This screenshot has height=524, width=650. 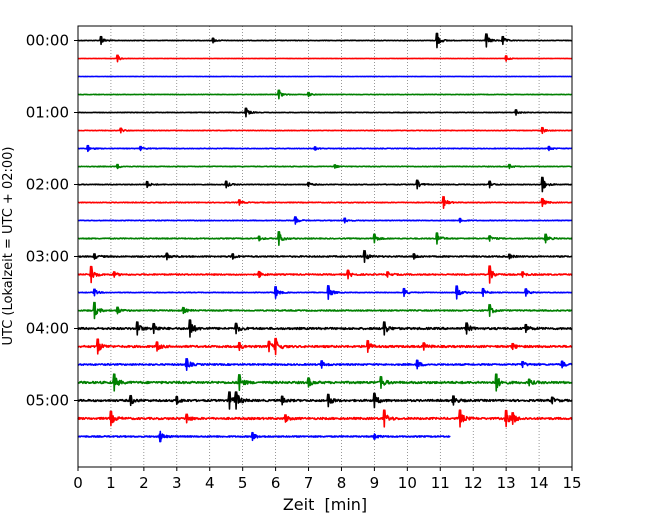 What do you see at coordinates (407, 483) in the screenshot?
I see `x-tick-label: 10` at bounding box center [407, 483].